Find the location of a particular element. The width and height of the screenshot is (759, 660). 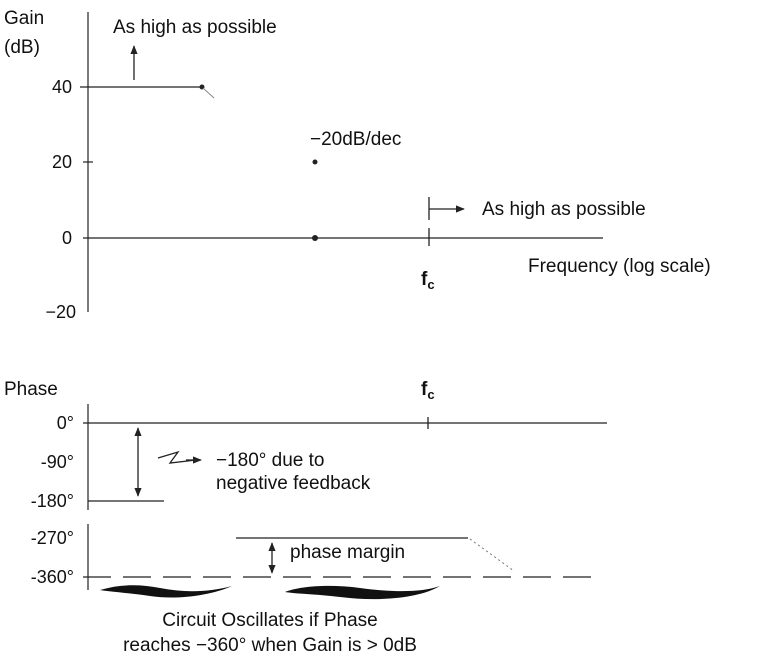

gain-axis-title-line2: (dB) is located at coordinates (22, 47).